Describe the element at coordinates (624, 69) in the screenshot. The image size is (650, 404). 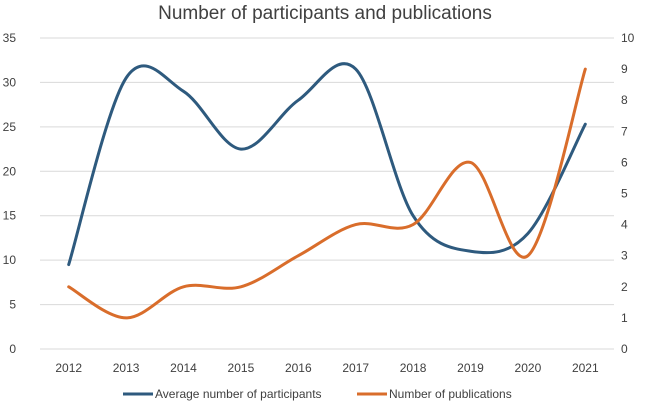
I see `right-tick-label: 9` at that location.